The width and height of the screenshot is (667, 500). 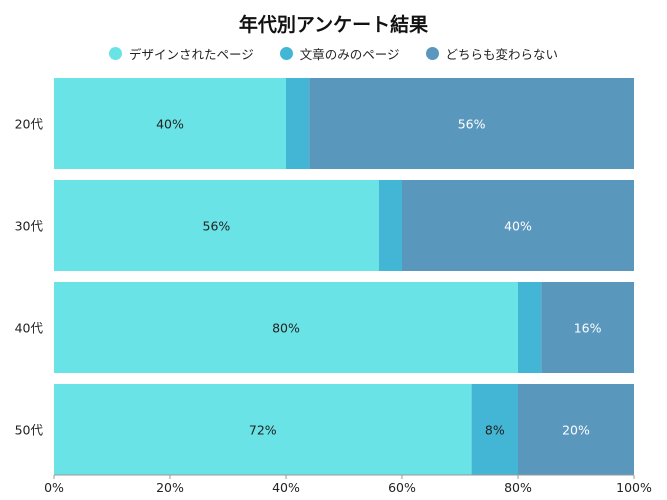 I want to click on legend-swatch-no-difference, so click(x=432, y=53).